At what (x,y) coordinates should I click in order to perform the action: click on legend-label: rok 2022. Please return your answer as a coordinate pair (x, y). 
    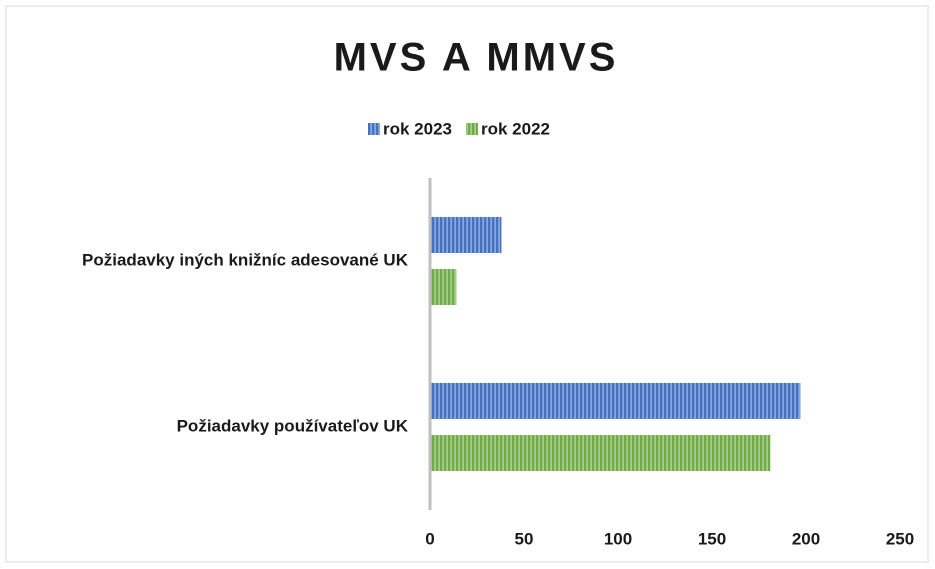
    Looking at the image, I should click on (515, 128).